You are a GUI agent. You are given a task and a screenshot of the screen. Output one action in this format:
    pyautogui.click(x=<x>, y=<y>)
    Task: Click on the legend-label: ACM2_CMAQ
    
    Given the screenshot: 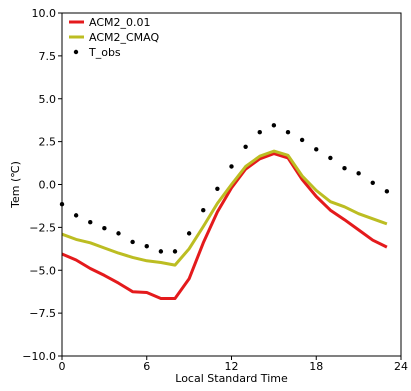 What is the action you would take?
    pyautogui.click(x=124, y=37)
    